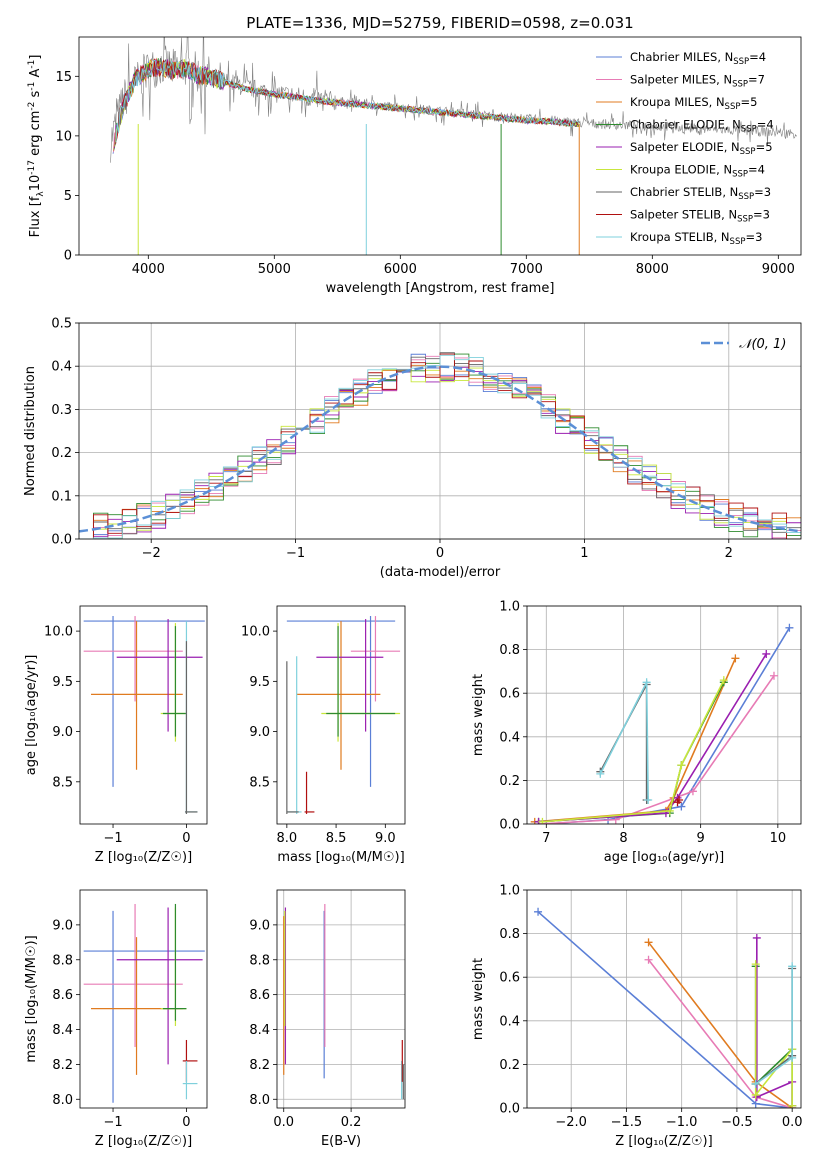 The width and height of the screenshot is (819, 1170). Describe the element at coordinates (756, 170) in the screenshot. I see `legend-eq: =4` at that location.